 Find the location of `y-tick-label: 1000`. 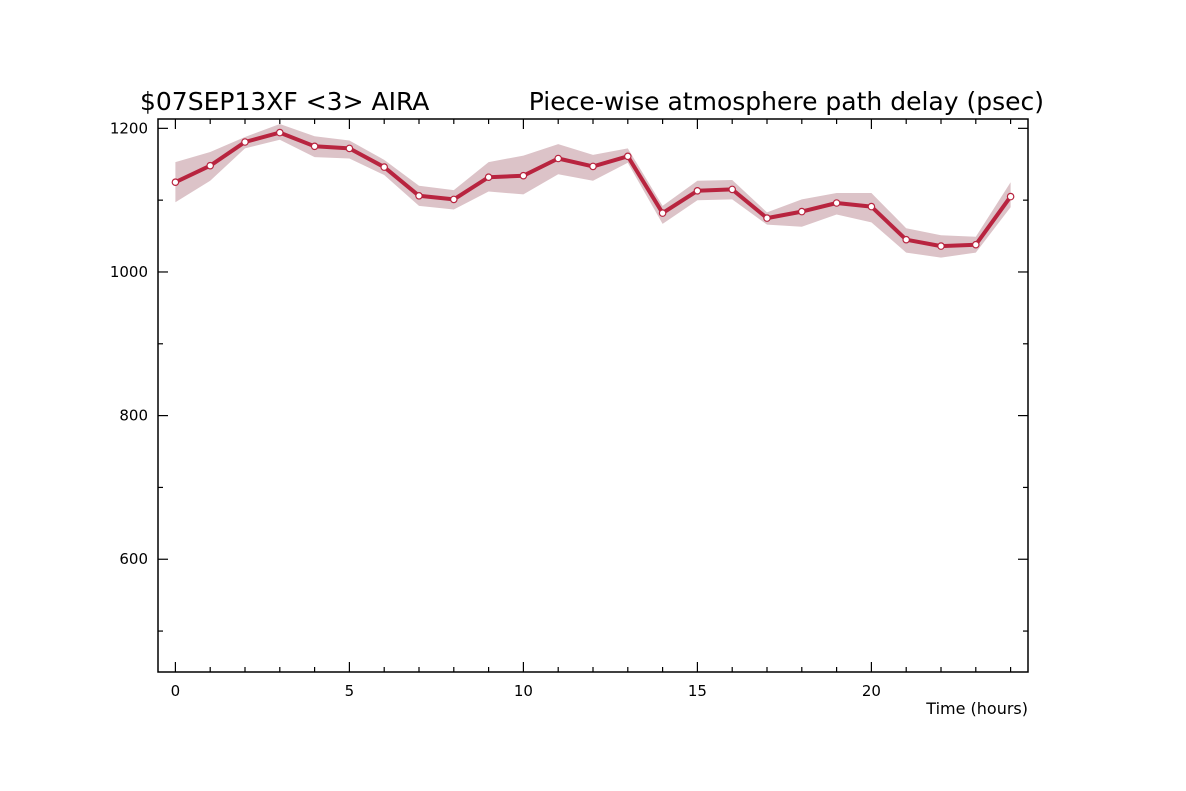

y-tick-label: 1000 is located at coordinates (129, 272).